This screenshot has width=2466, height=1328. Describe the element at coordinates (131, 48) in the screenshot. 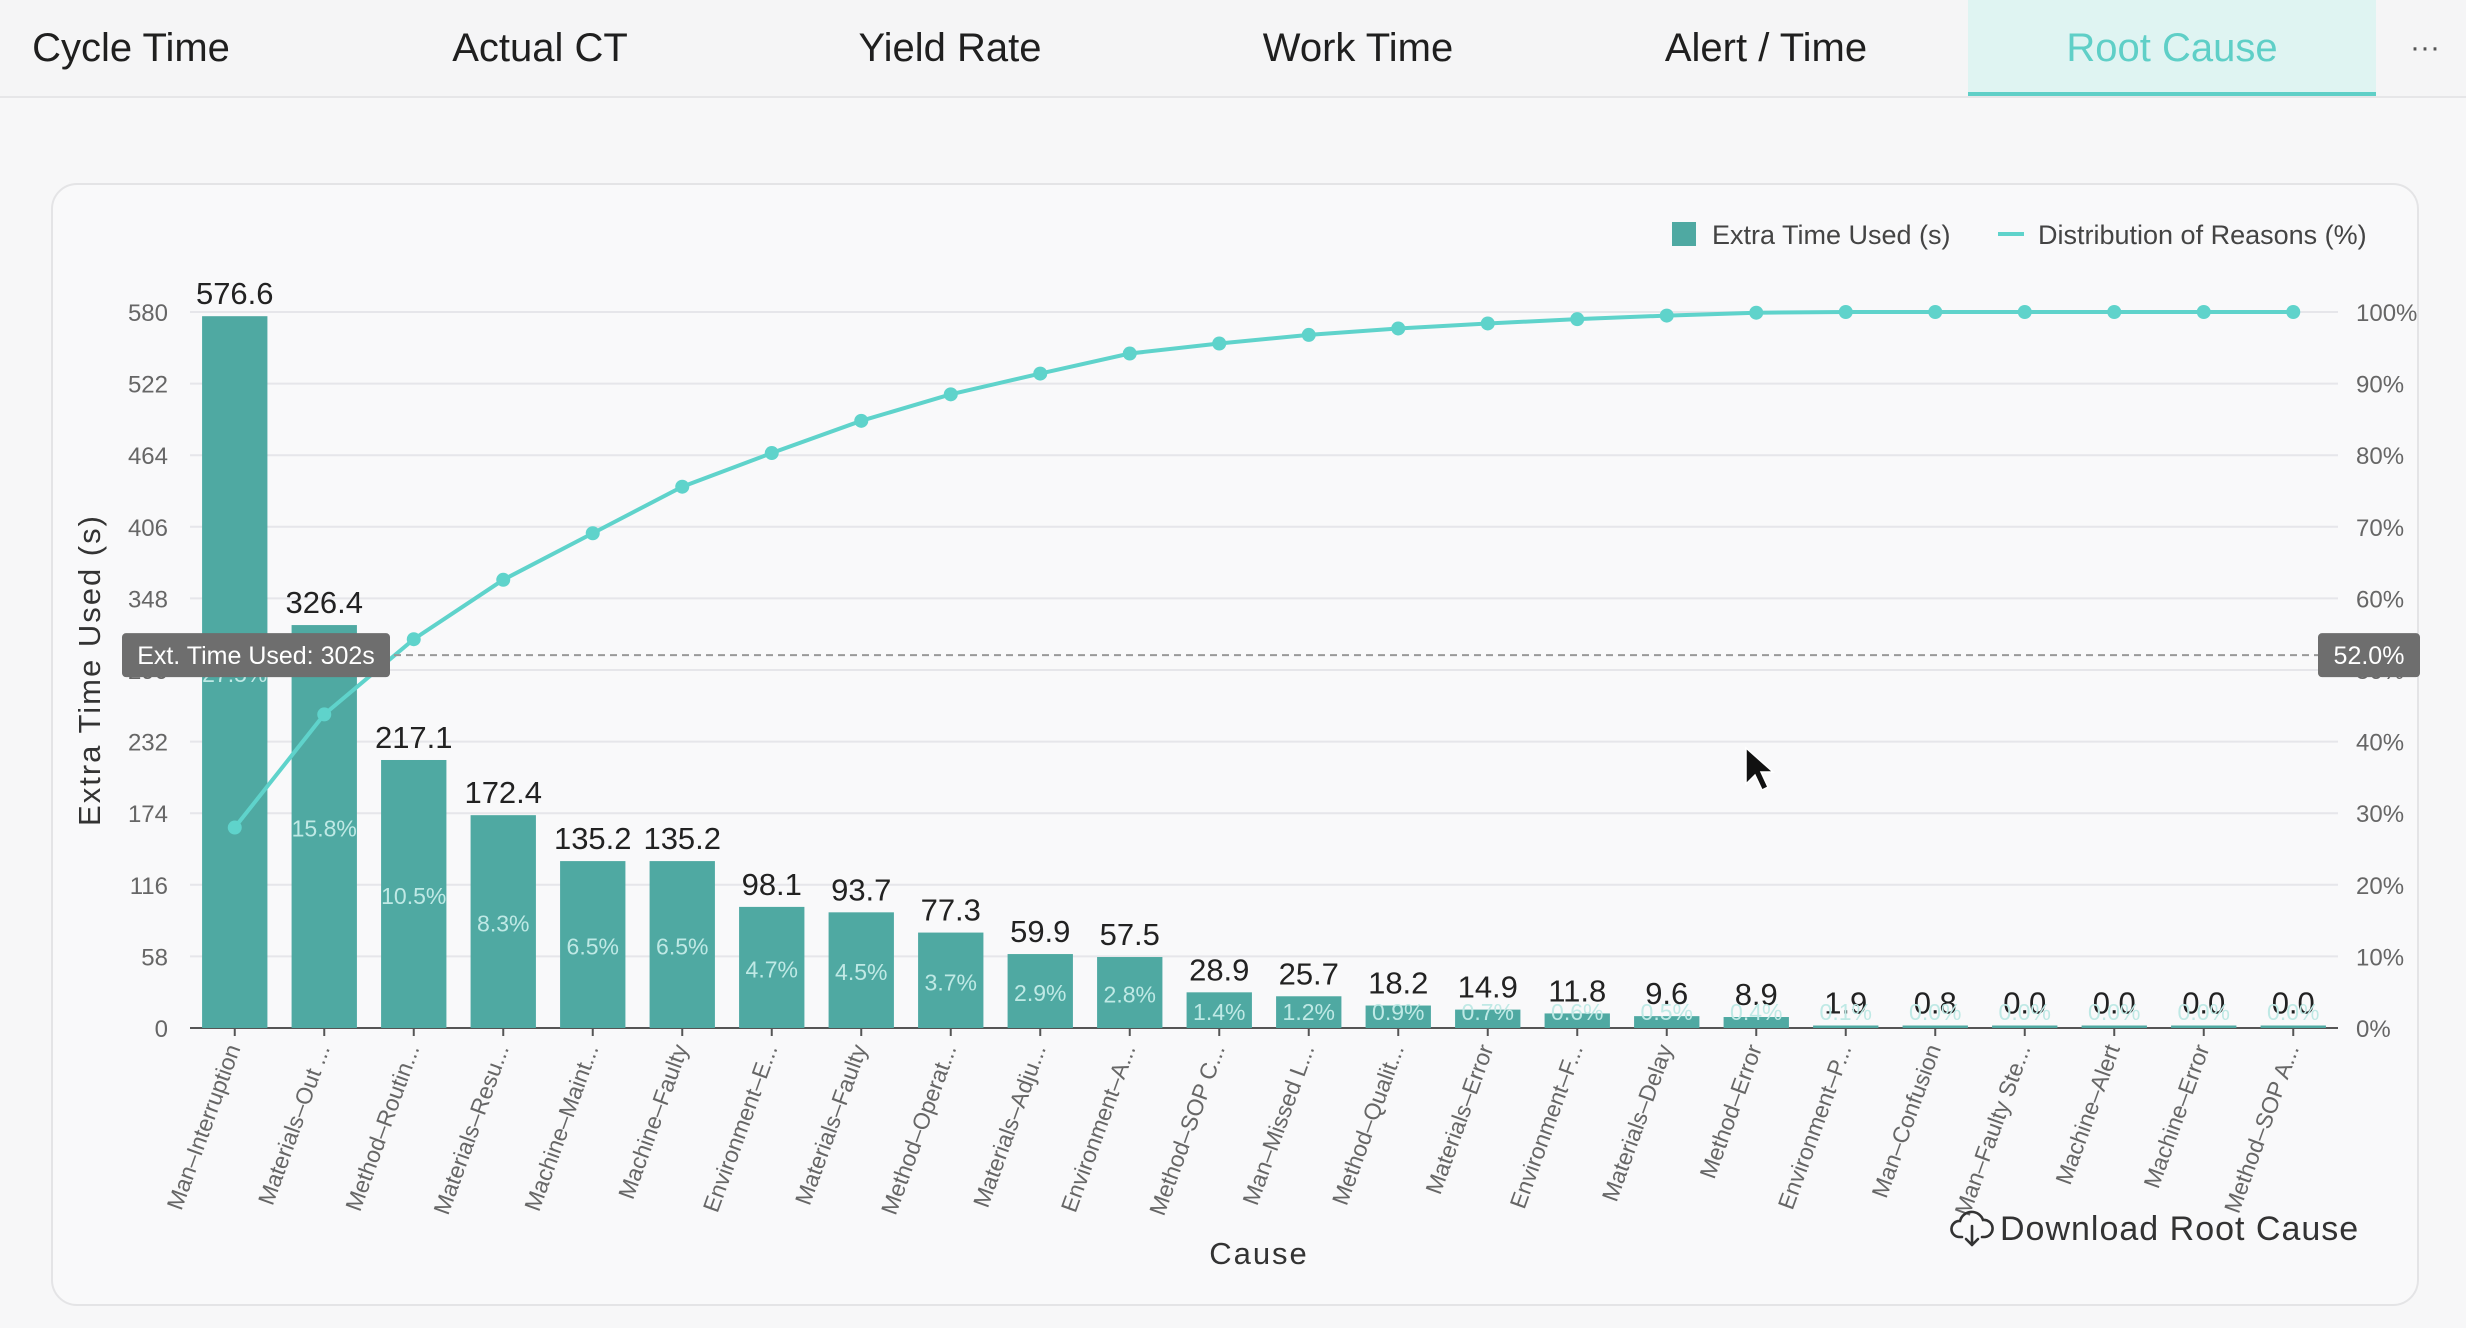

I see `tab-cycle-time: Cycle Time` at that location.